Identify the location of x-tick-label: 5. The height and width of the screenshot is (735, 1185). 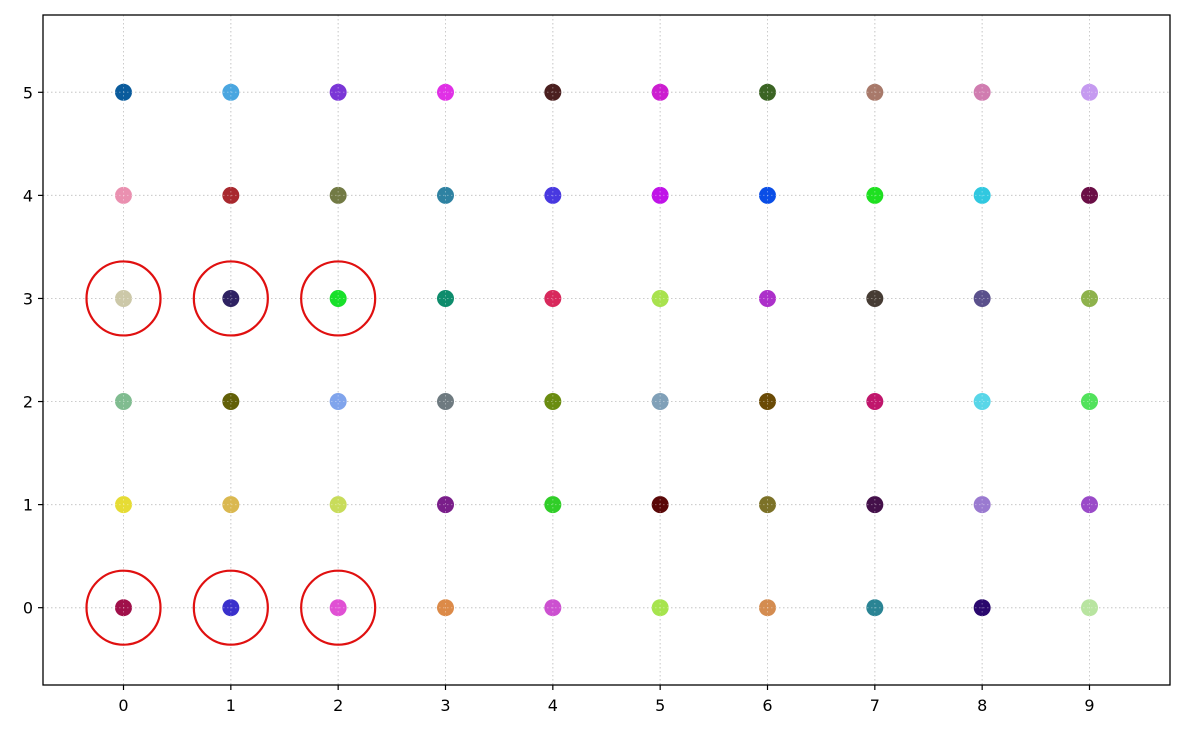
(660, 705).